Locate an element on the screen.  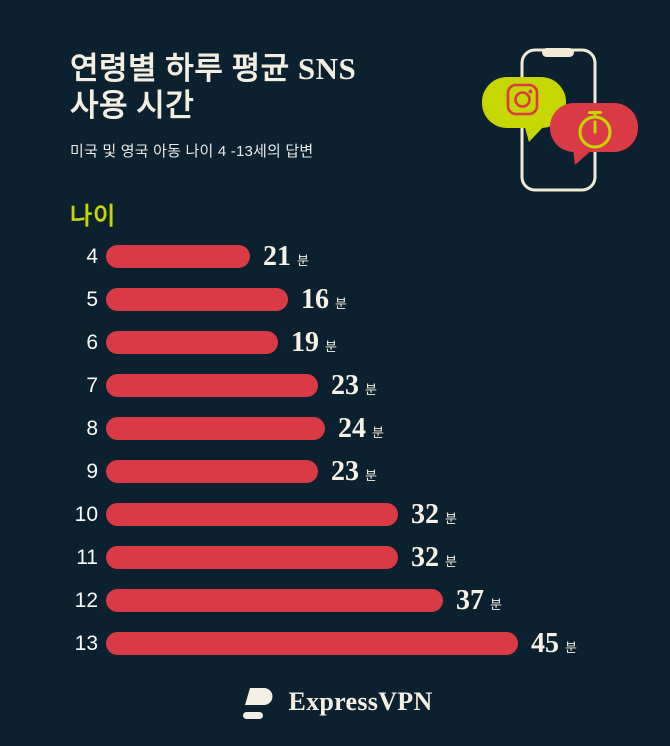
age-label: 4 is located at coordinates (92, 256).